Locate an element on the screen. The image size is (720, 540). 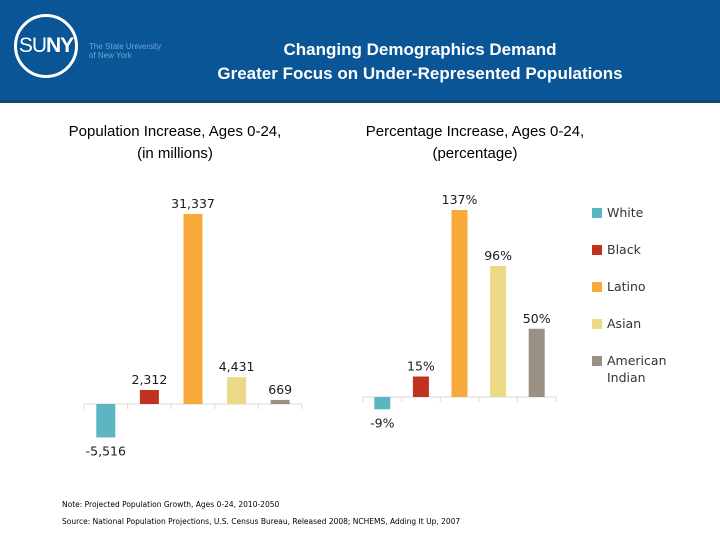
right-bar-american-indian is located at coordinates (536, 362).